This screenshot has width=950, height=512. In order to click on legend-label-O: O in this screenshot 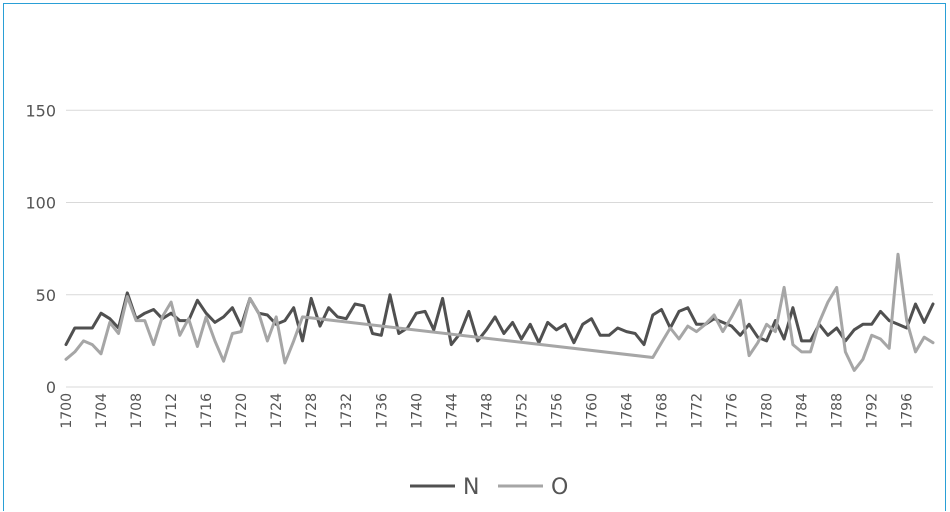, I will do `click(559, 487)`.